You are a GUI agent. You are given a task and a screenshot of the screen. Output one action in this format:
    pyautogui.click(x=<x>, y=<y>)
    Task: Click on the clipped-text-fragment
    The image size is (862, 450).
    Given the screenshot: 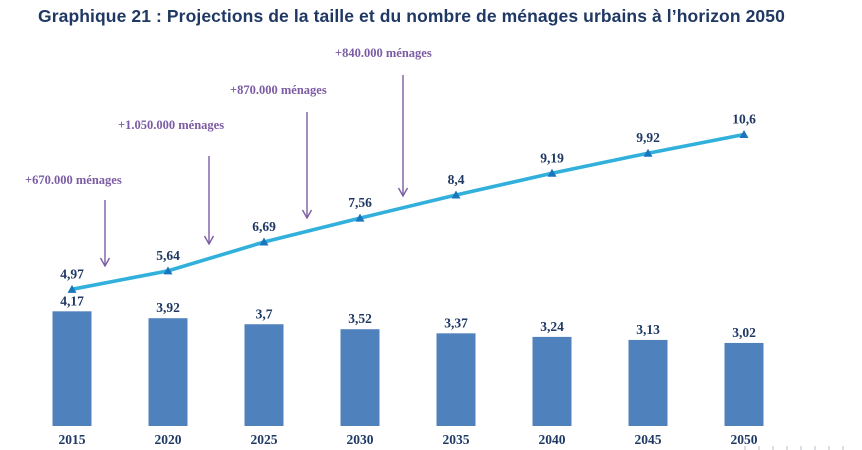 What is the action you would take?
    pyautogui.click(x=799, y=448)
    